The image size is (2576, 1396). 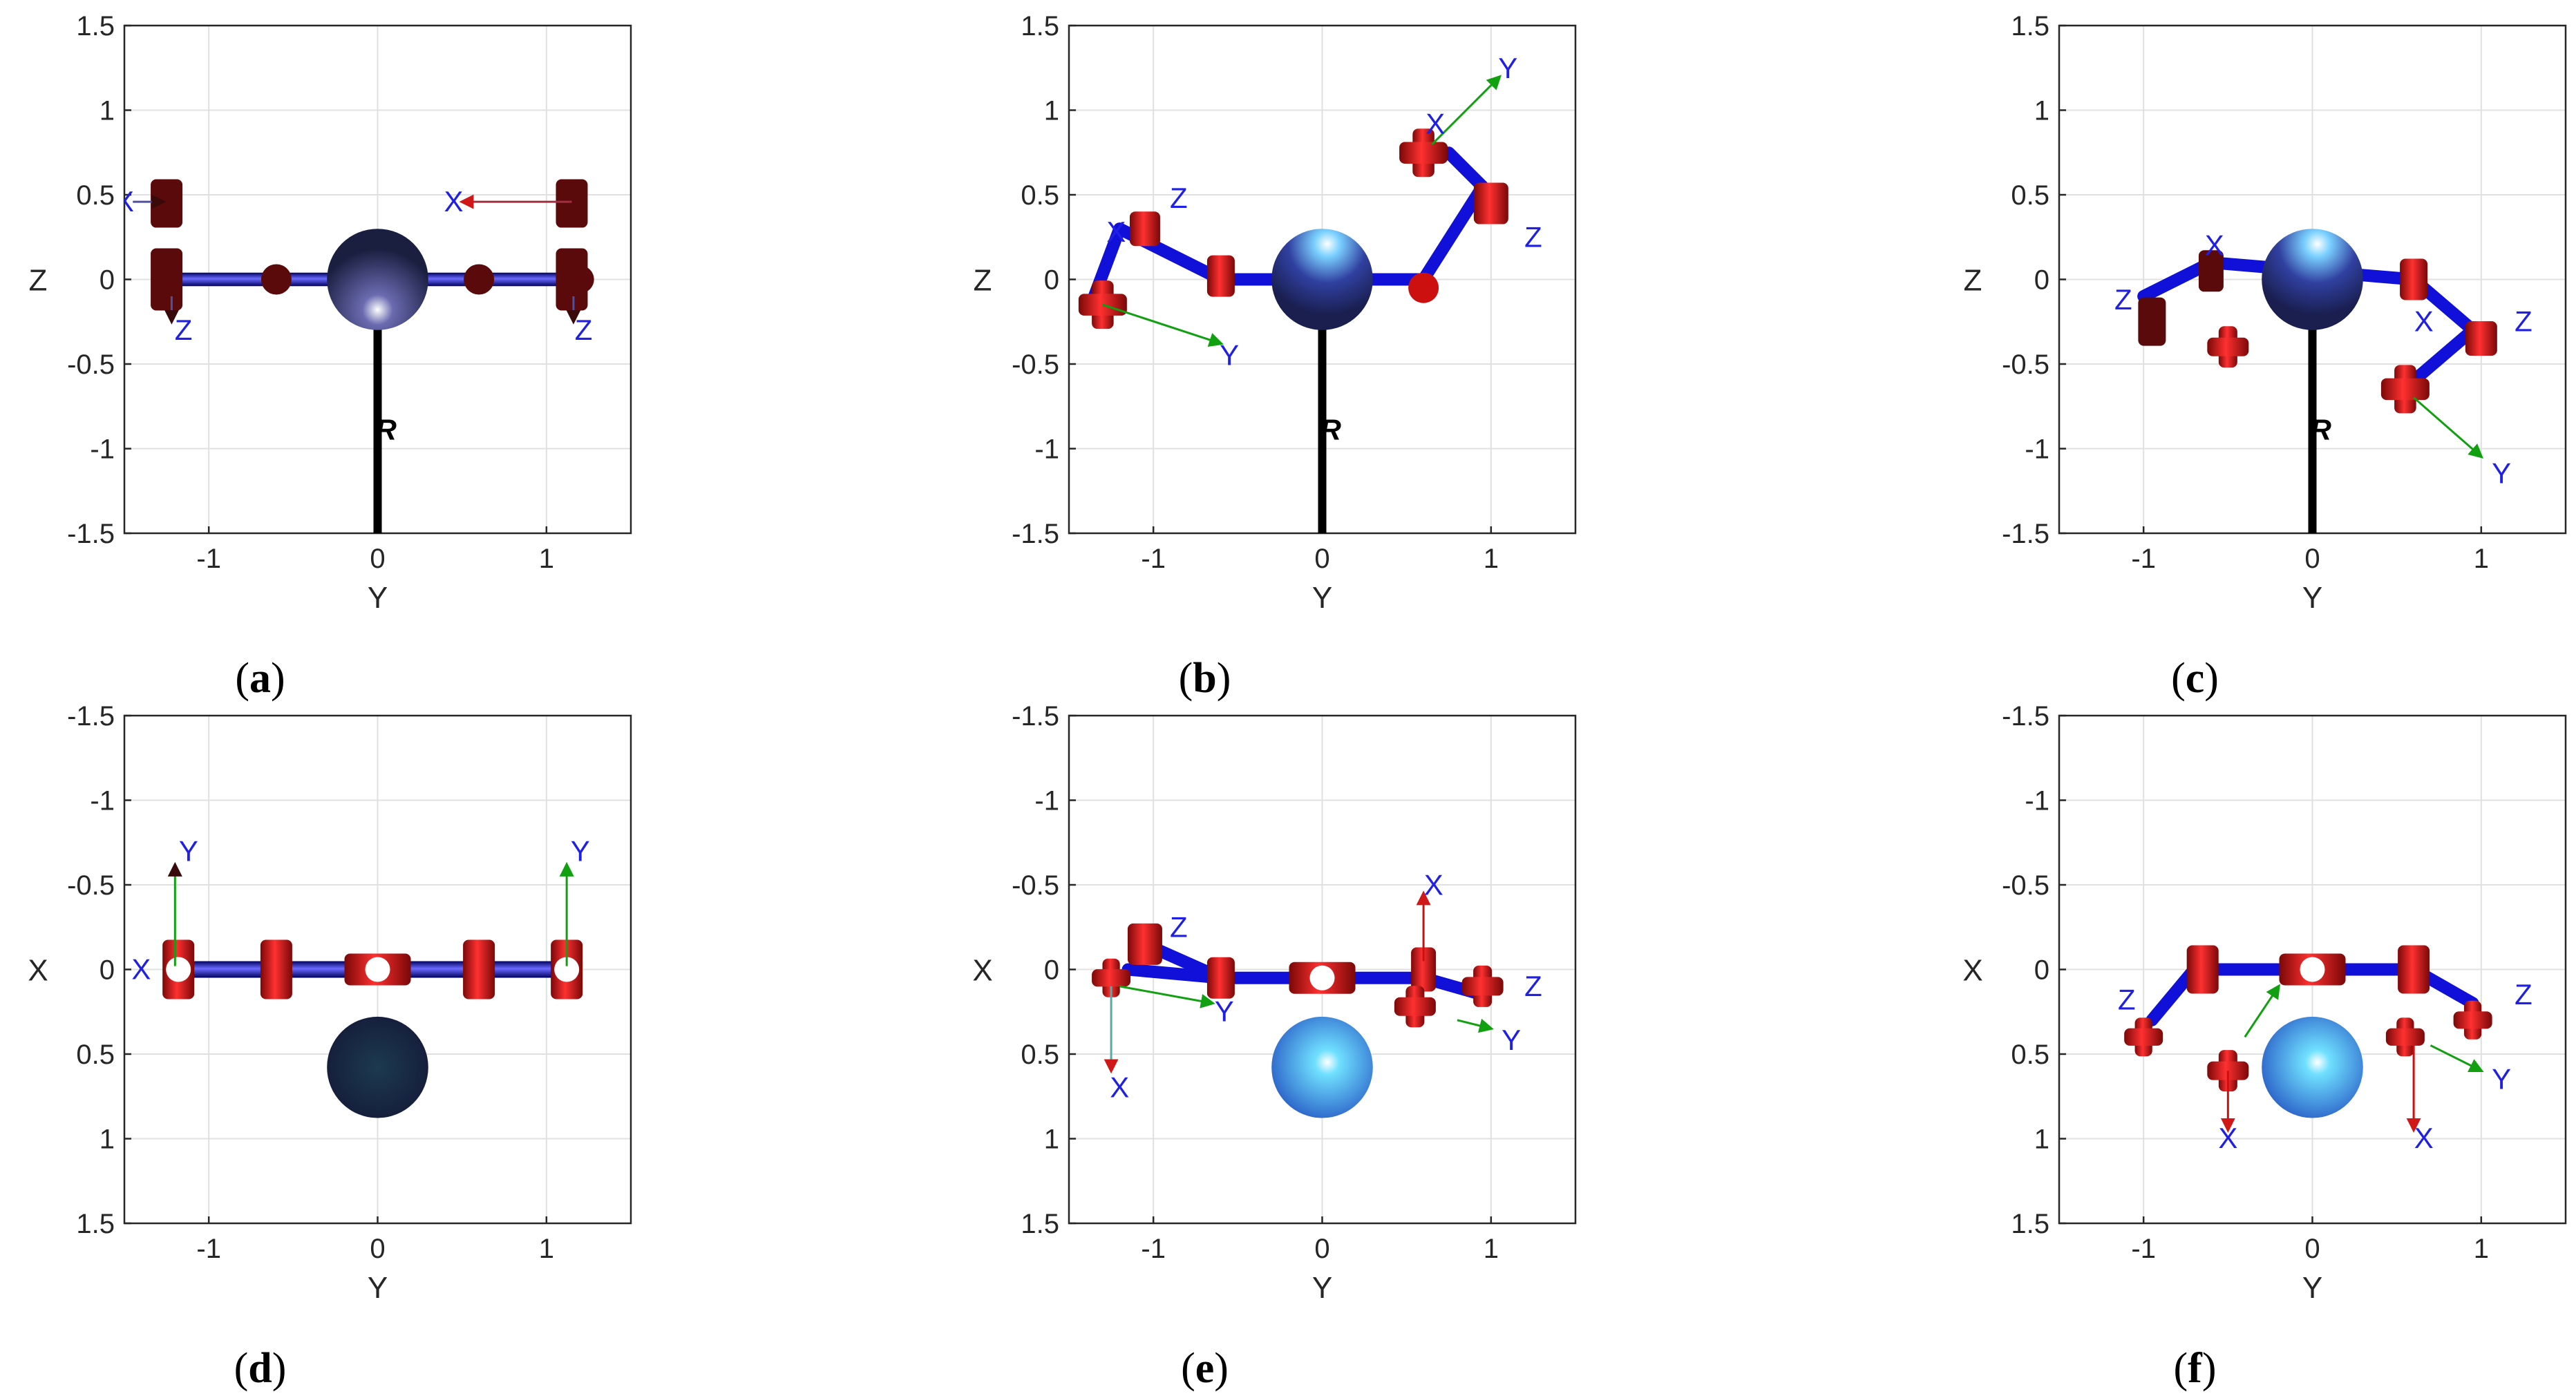 I want to click on caption-letter: d, so click(x=260, y=1369).